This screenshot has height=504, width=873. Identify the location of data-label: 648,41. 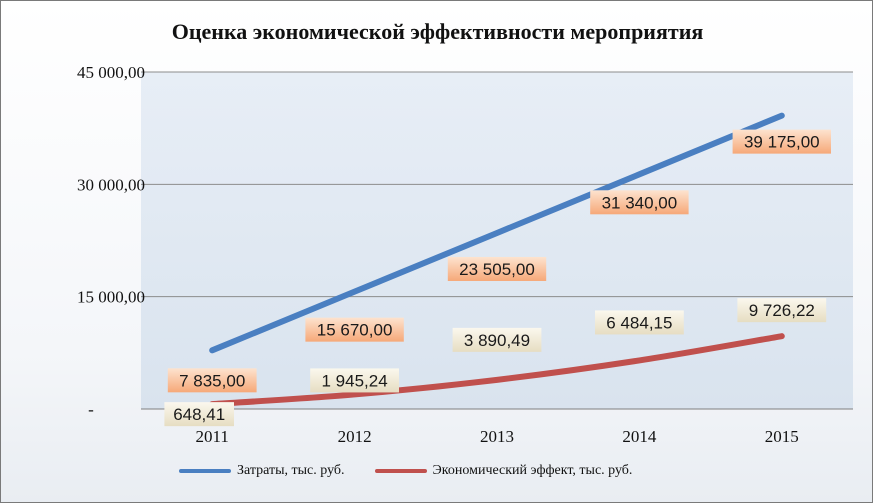
(199, 414).